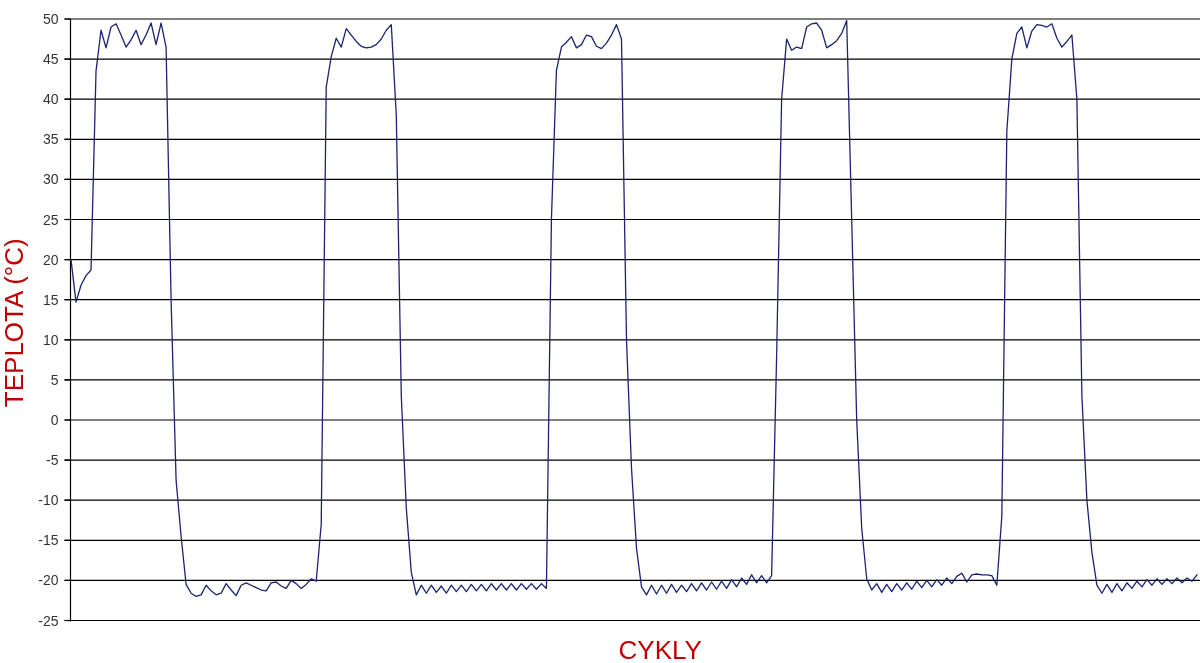 Image resolution: width=1200 pixels, height=663 pixels. I want to click on y-tick-label: 10, so click(50, 339).